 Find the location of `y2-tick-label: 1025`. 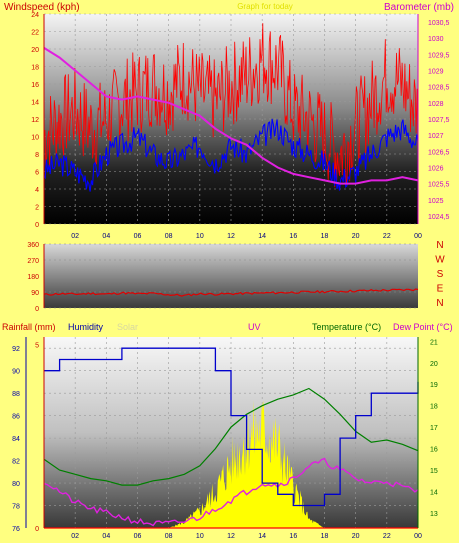

y2-tick-label: 1025 is located at coordinates (436, 201).